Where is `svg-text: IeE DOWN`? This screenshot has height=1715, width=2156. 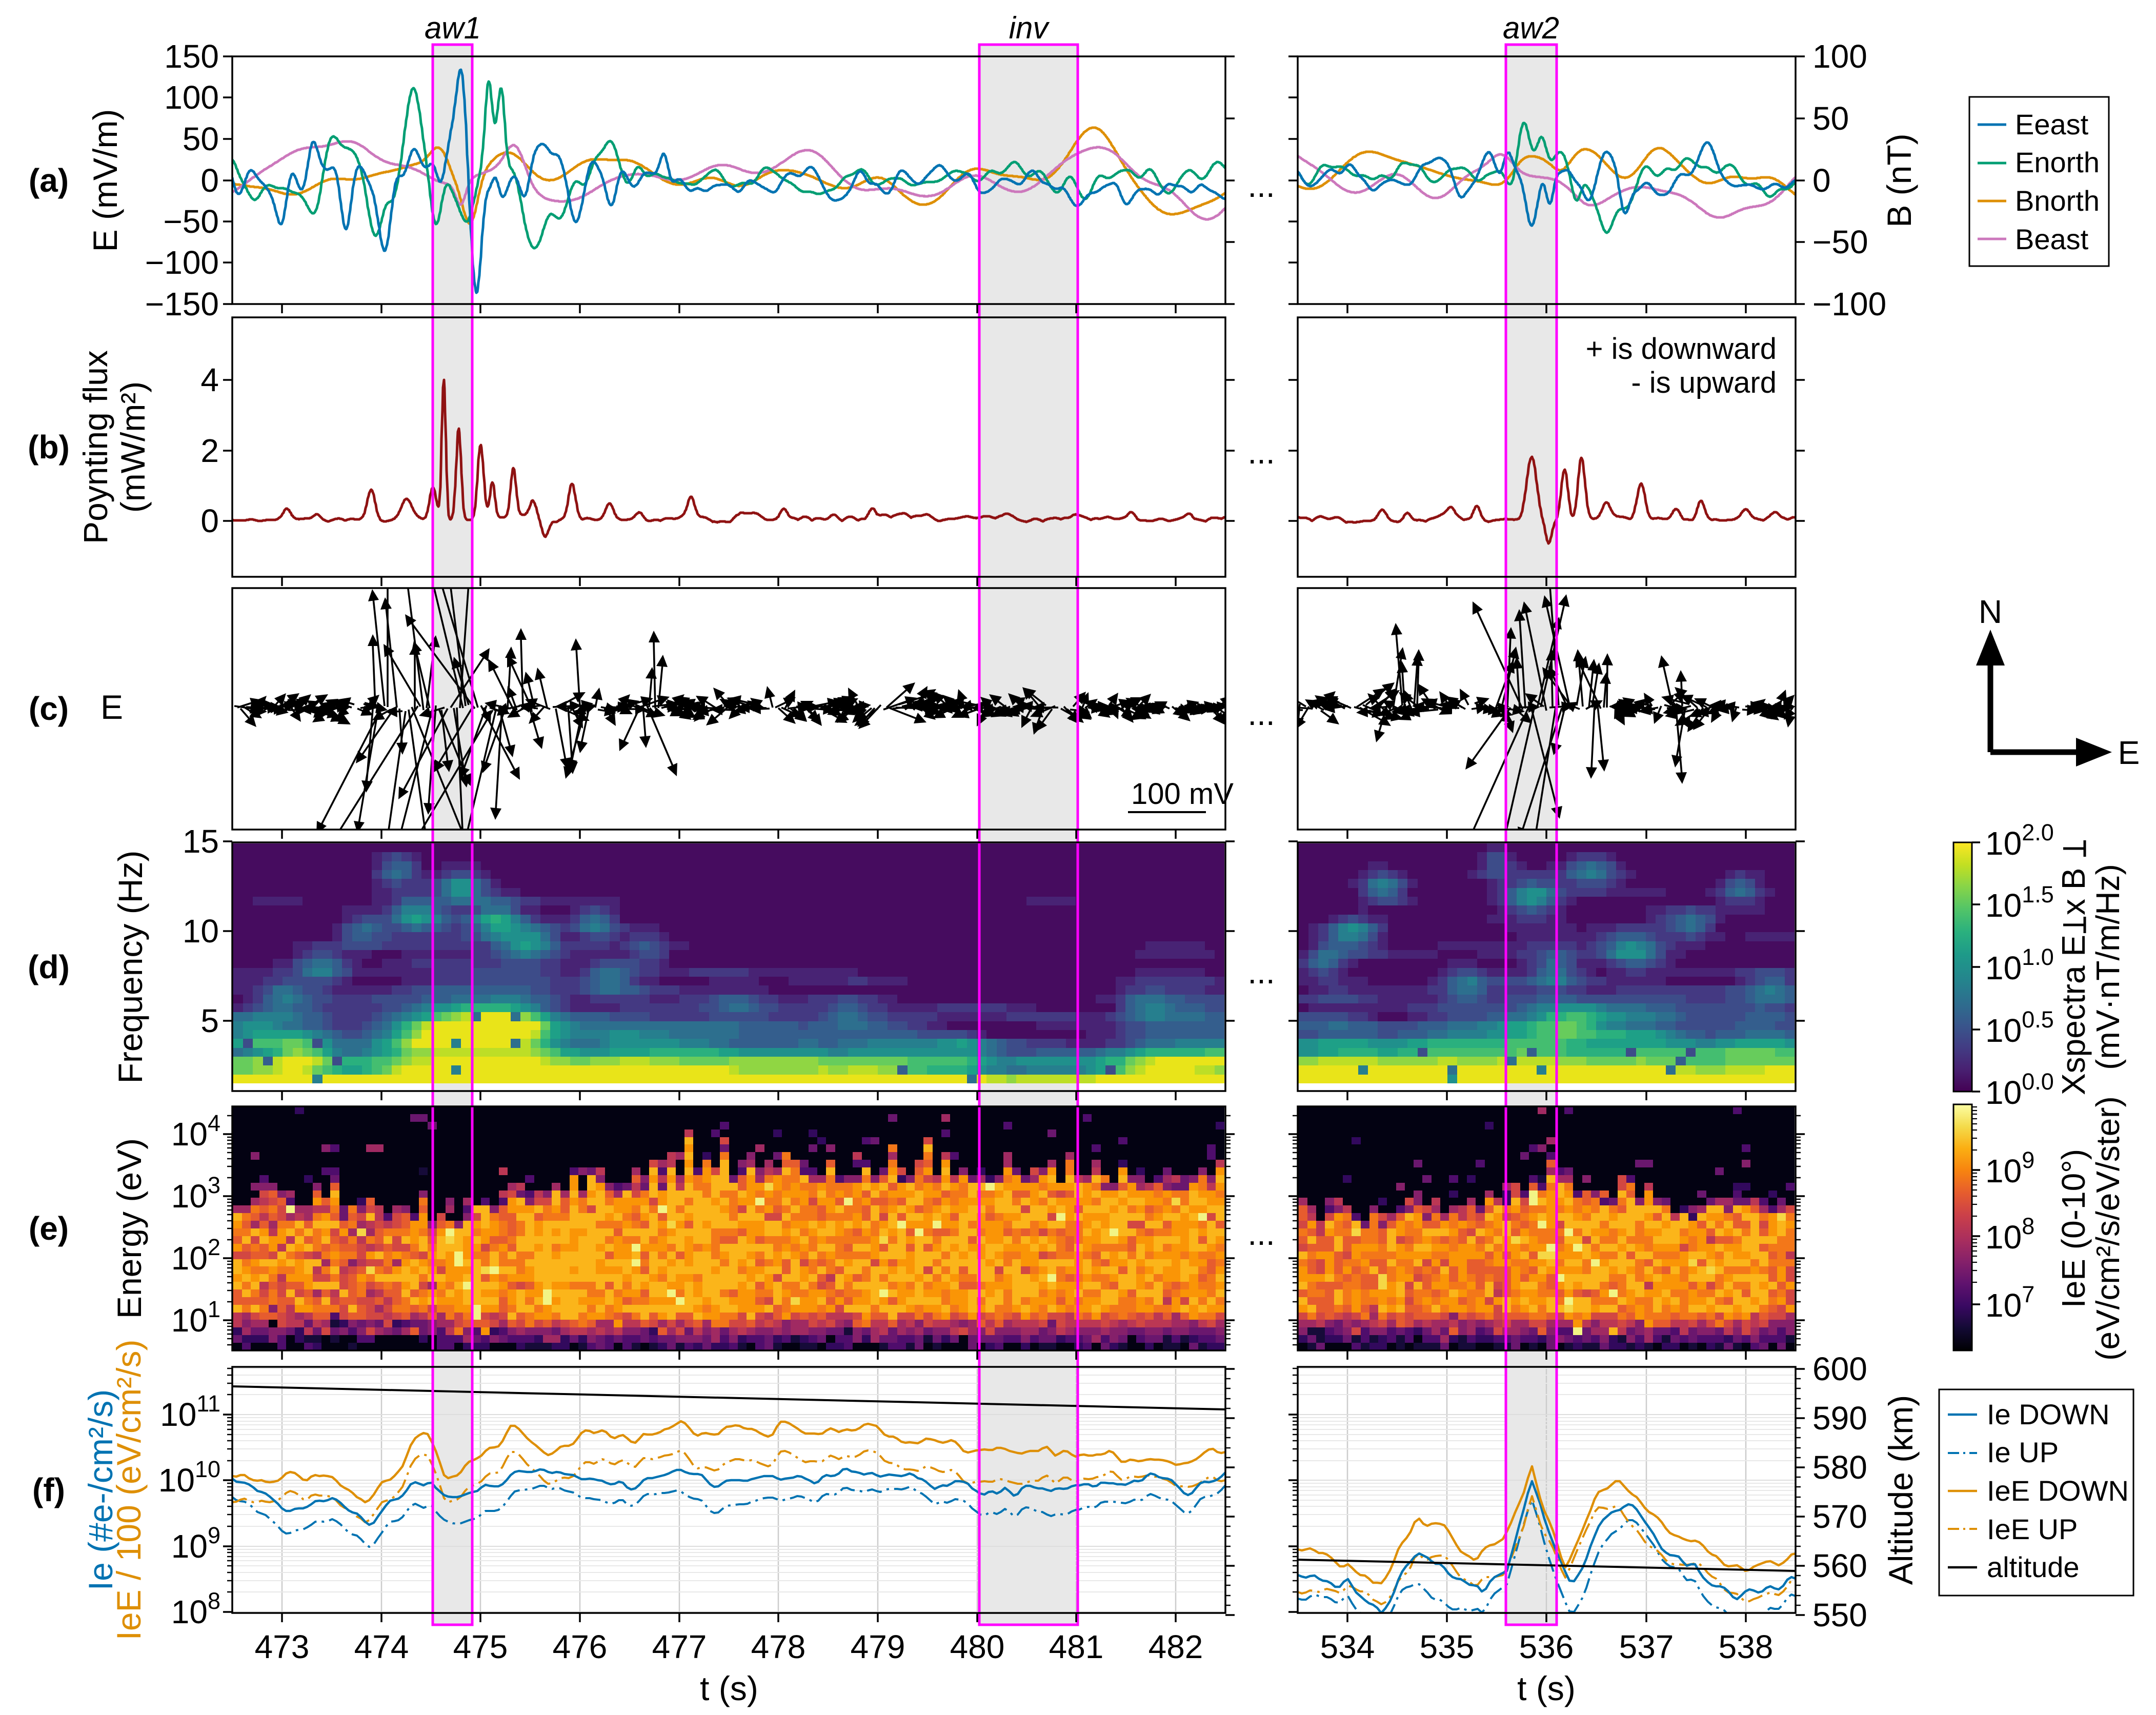 svg-text: IeE DOWN is located at coordinates (2058, 1491).